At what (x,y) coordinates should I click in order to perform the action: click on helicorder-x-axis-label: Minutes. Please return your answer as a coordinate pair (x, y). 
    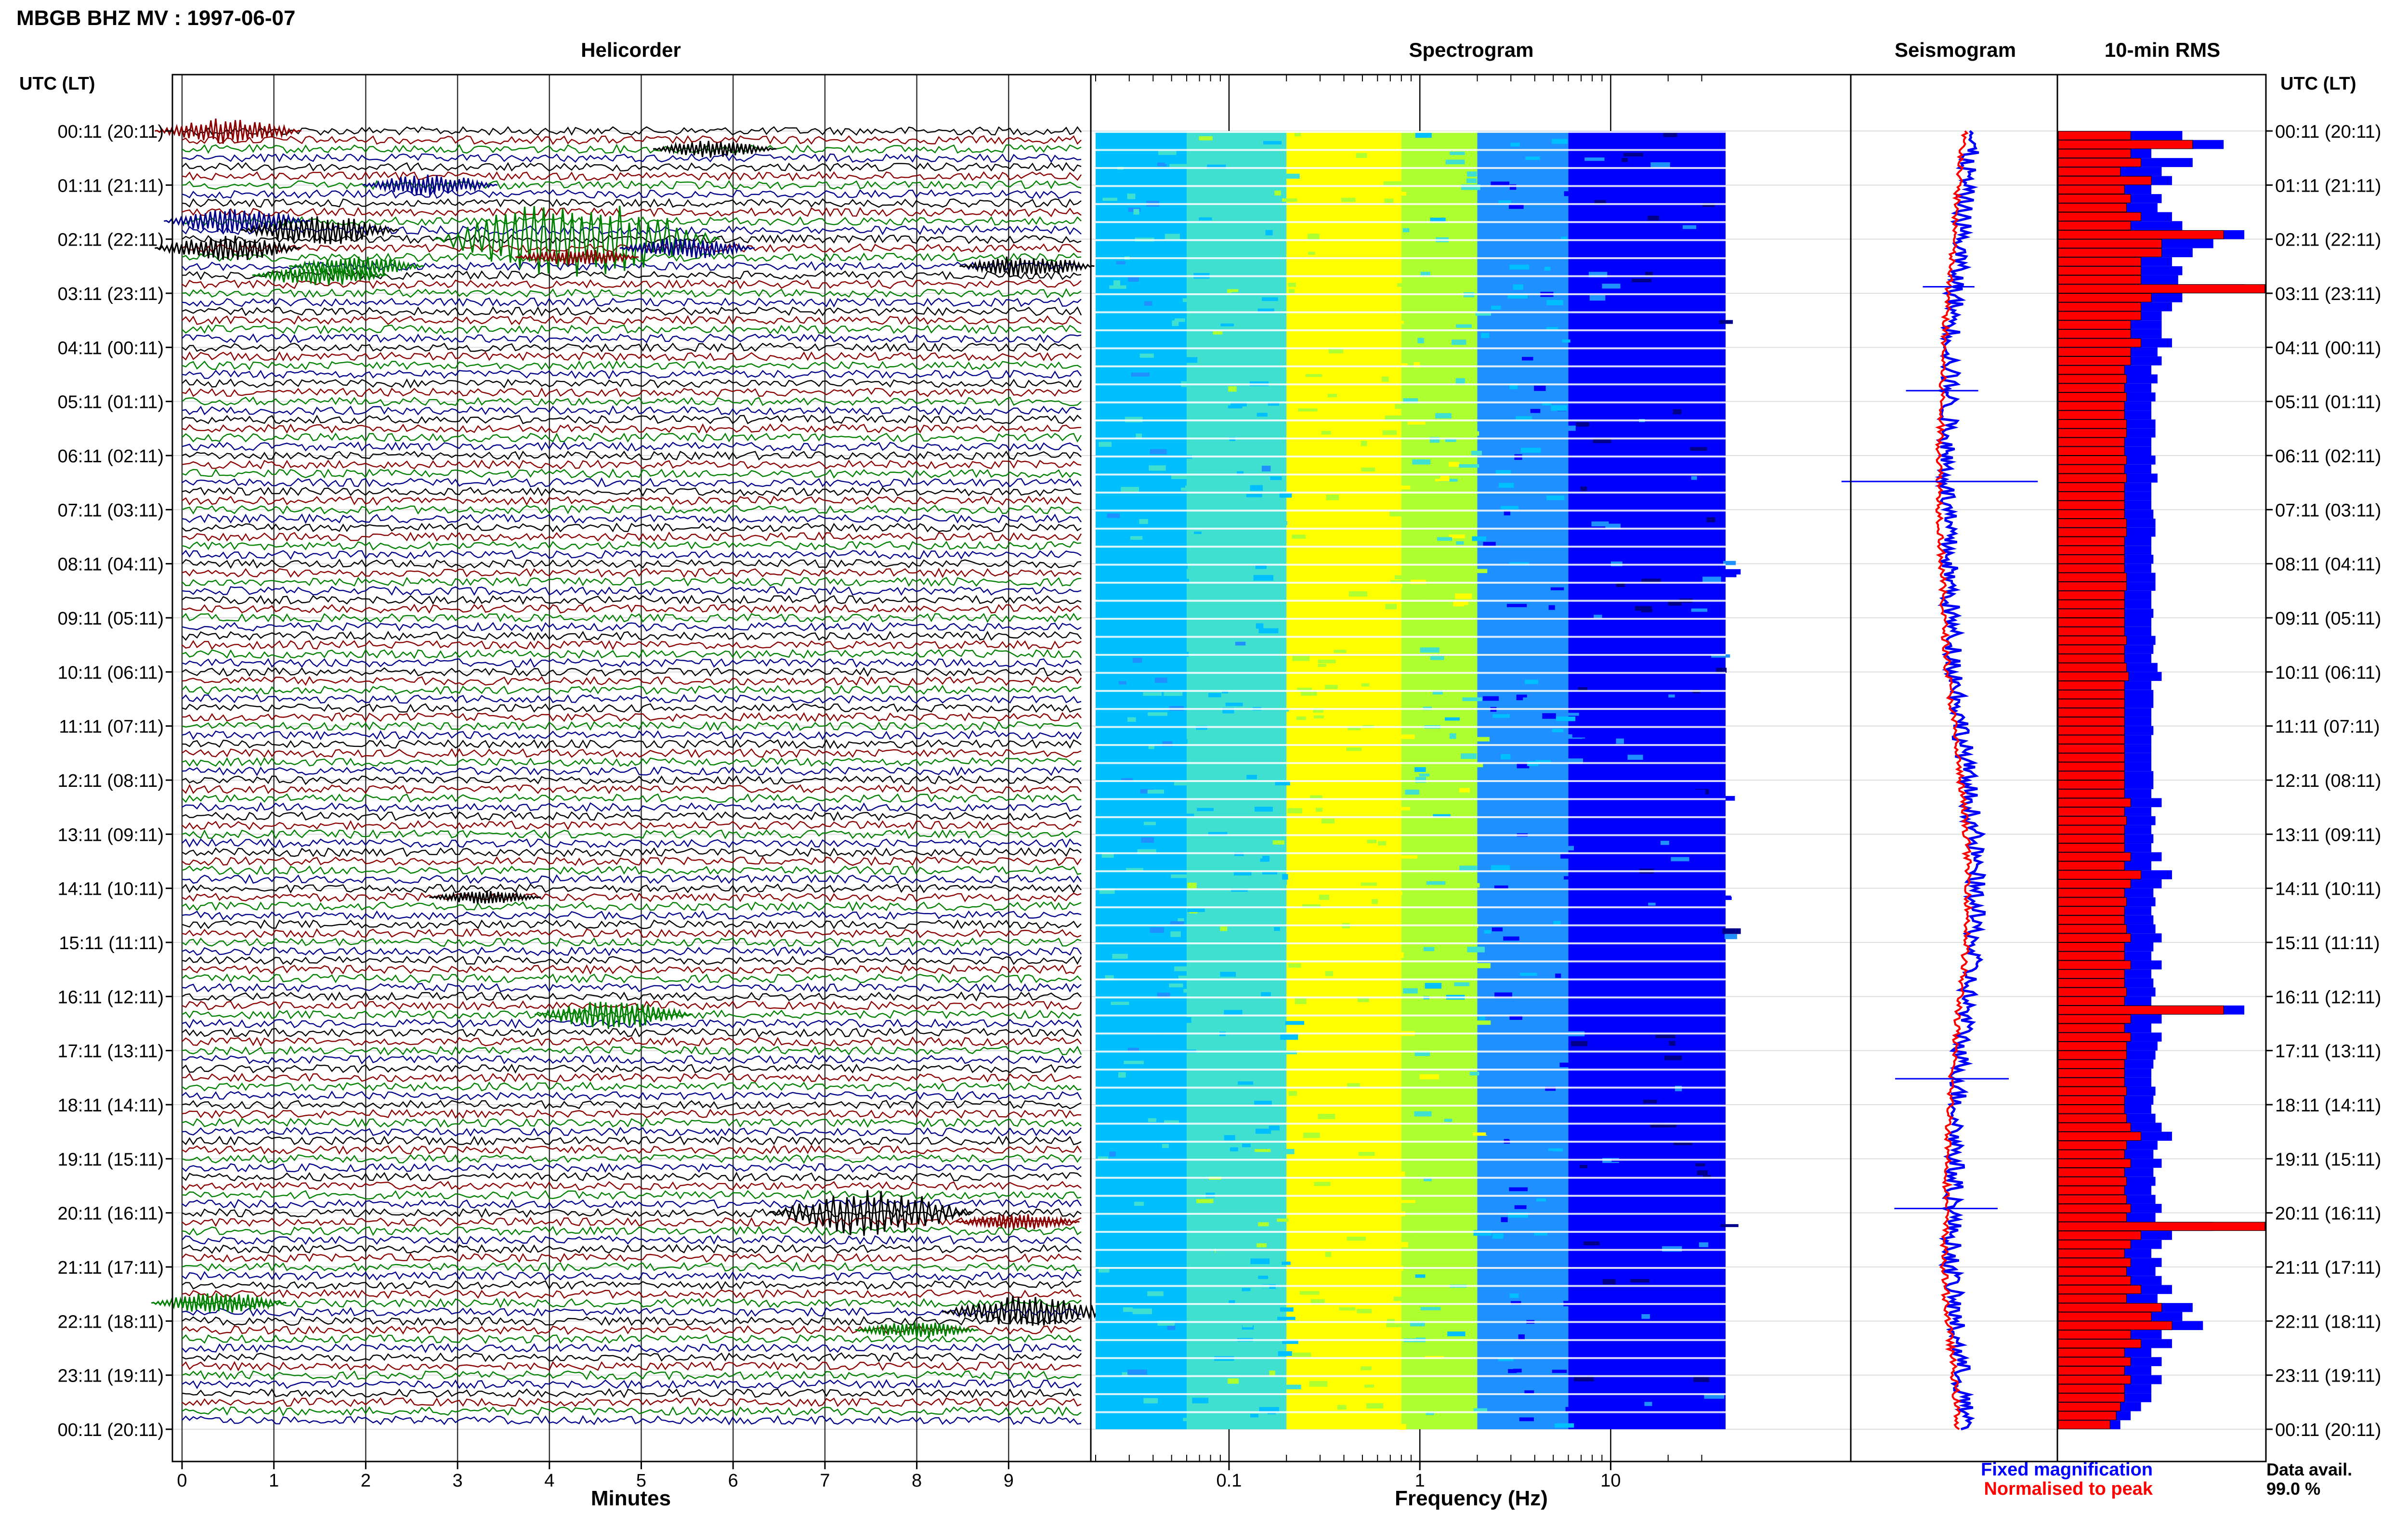
    Looking at the image, I should click on (631, 1498).